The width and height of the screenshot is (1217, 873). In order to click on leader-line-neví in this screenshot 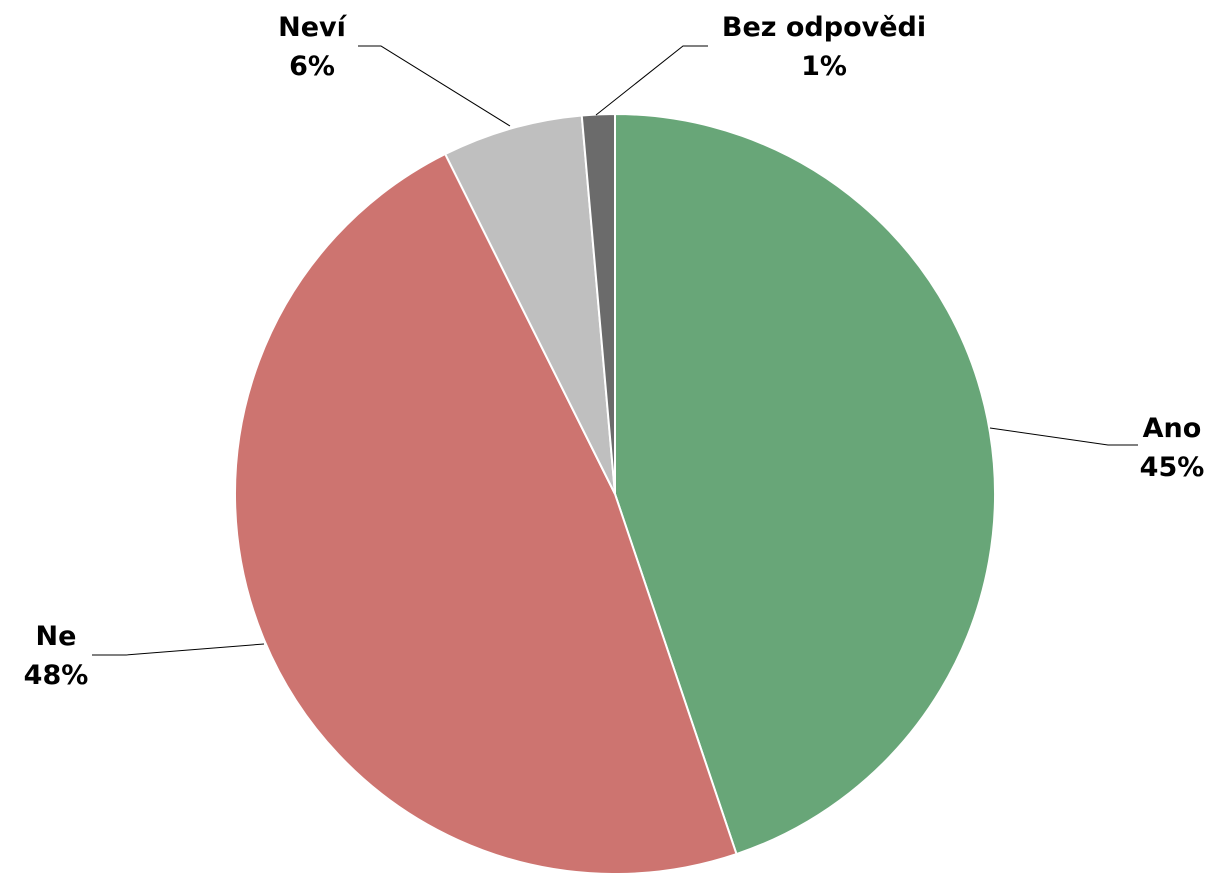, I will do `click(434, 86)`.